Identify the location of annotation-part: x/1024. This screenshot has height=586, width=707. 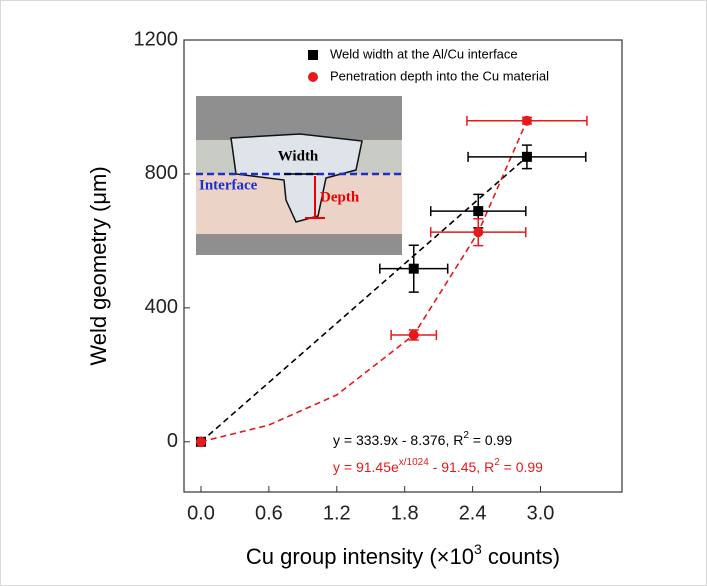
(414, 462).